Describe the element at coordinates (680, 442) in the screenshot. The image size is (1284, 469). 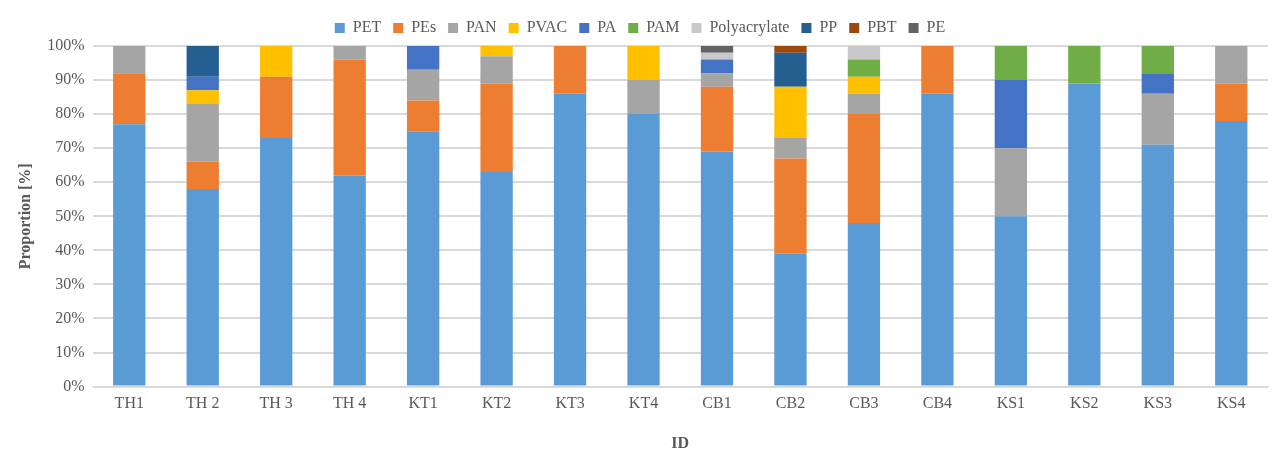
I see `x-axis-title: ID` at that location.